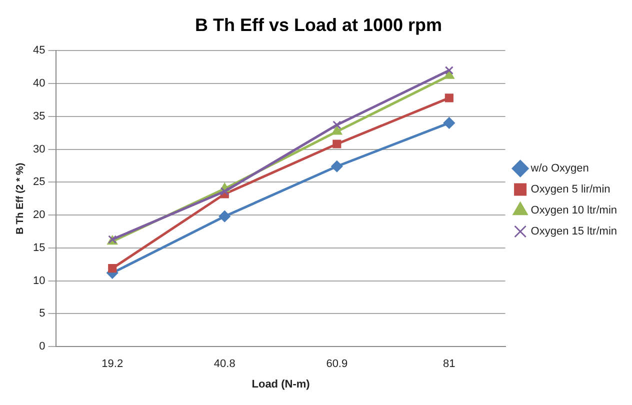  I want to click on legend-label: w/o Oxygen, so click(559, 168).